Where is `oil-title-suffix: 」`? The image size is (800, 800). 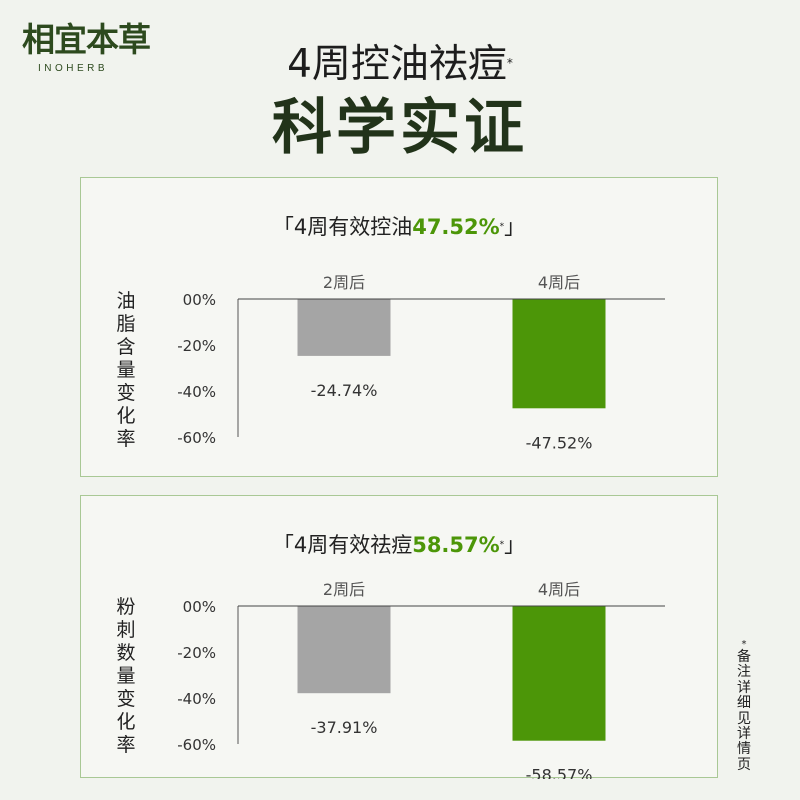
oil-title-suffix: 」 is located at coordinates (515, 227).